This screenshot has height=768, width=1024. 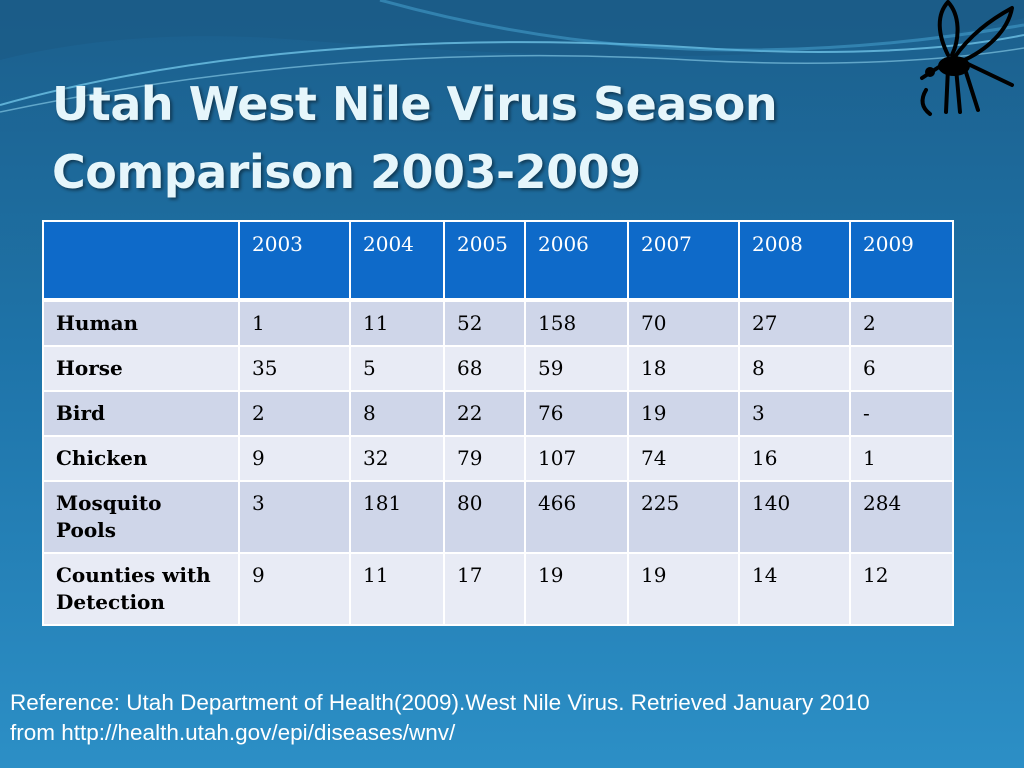 I want to click on table-cell: -, so click(x=901, y=413).